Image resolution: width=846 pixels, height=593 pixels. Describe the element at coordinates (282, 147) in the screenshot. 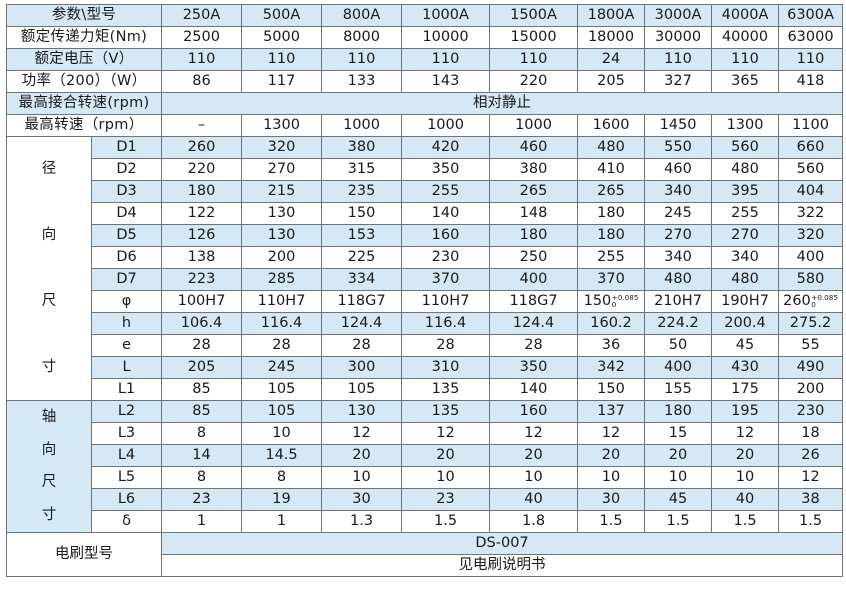

I see `cell-D1-500A: 320` at that location.